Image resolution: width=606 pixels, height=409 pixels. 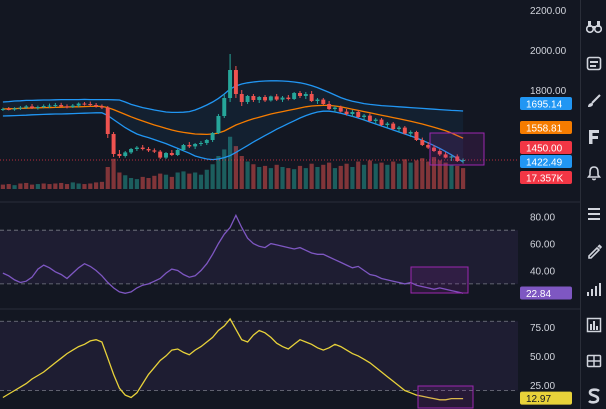 I want to click on signal-bars-icon, so click(x=594, y=289).